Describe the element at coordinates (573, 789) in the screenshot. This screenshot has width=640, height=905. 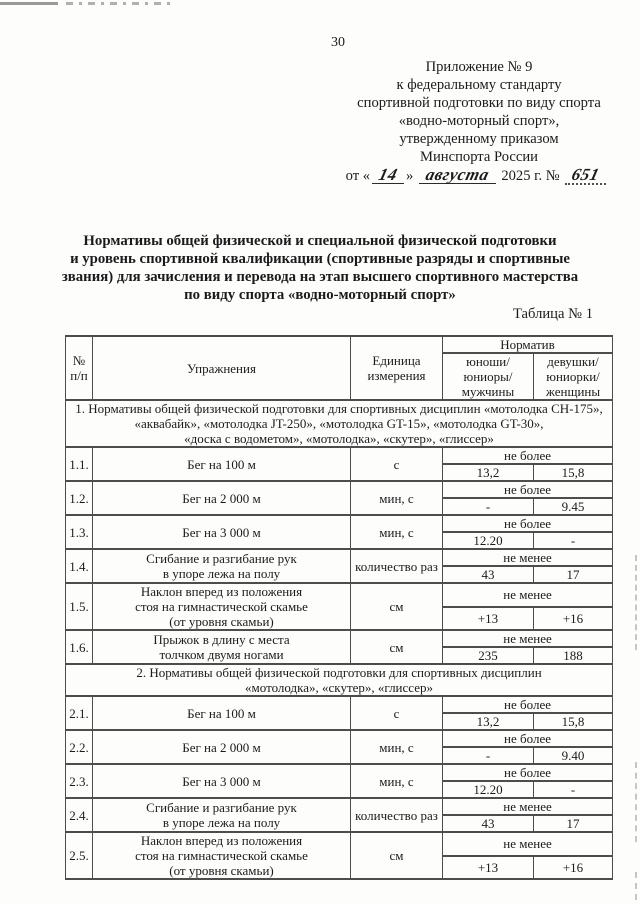
I see `female-value-cell: -` at that location.